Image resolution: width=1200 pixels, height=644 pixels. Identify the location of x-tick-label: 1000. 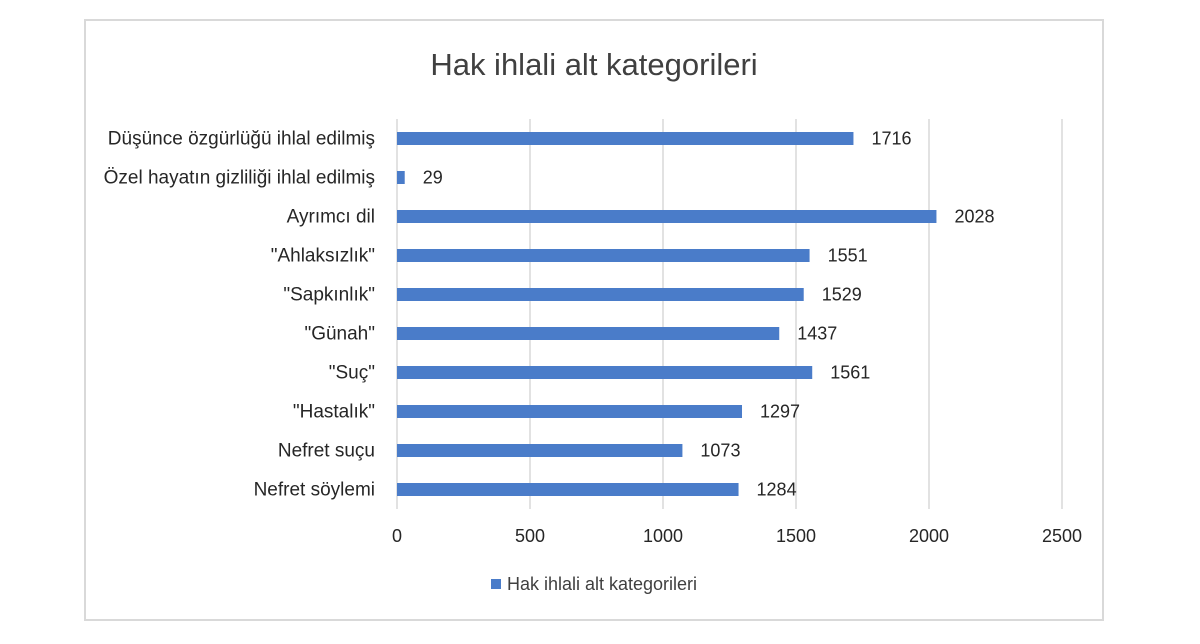
(663, 536).